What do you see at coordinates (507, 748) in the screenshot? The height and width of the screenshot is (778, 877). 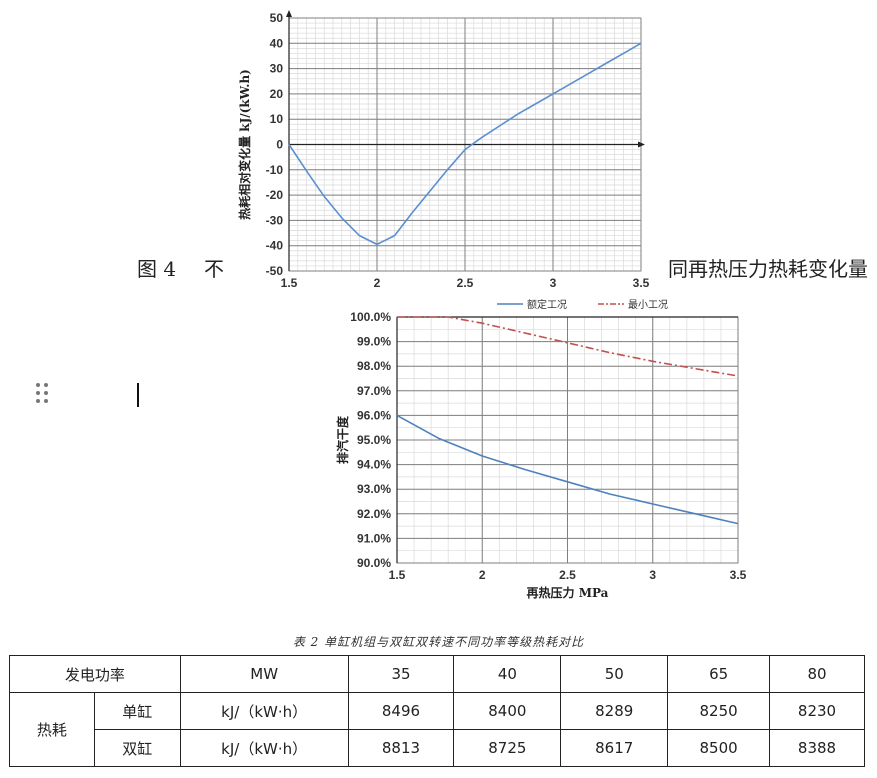 I see `table-cell: 8725` at bounding box center [507, 748].